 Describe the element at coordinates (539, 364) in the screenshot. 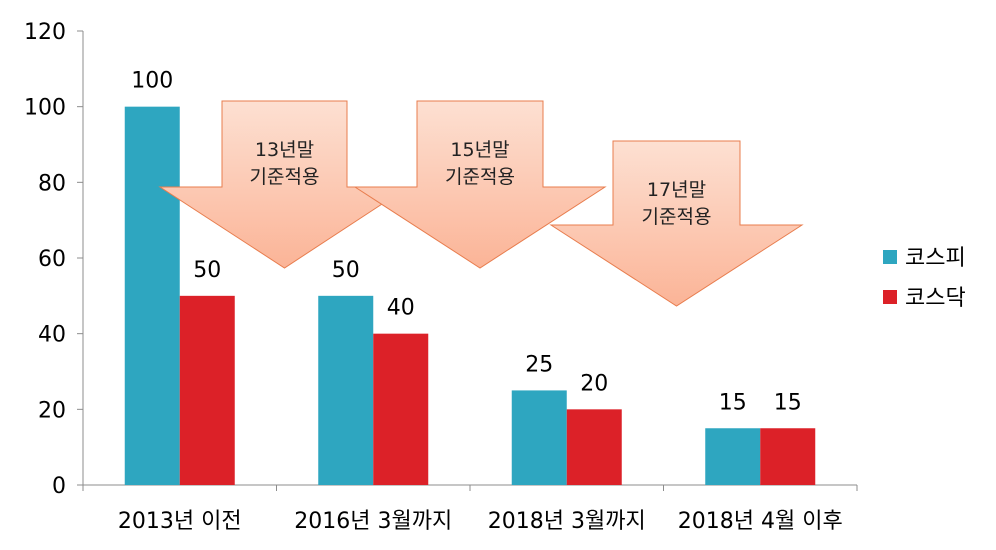

I see `data-label: 25` at that location.